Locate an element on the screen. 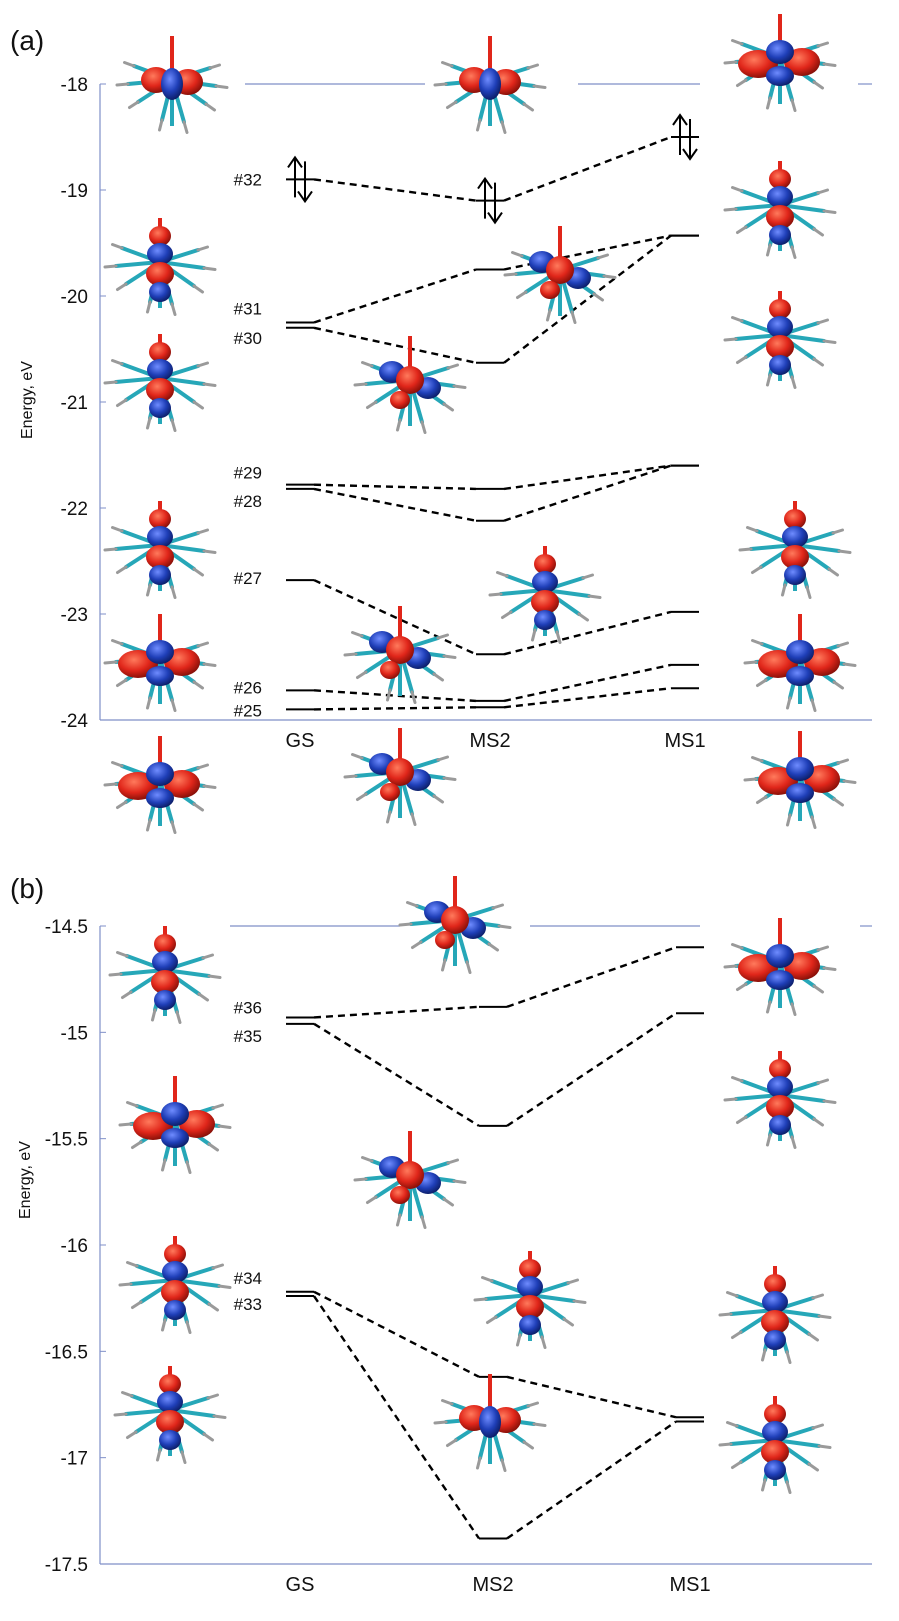 The width and height of the screenshot is (899, 1621). y-tick-label: -21 is located at coordinates (74, 403).